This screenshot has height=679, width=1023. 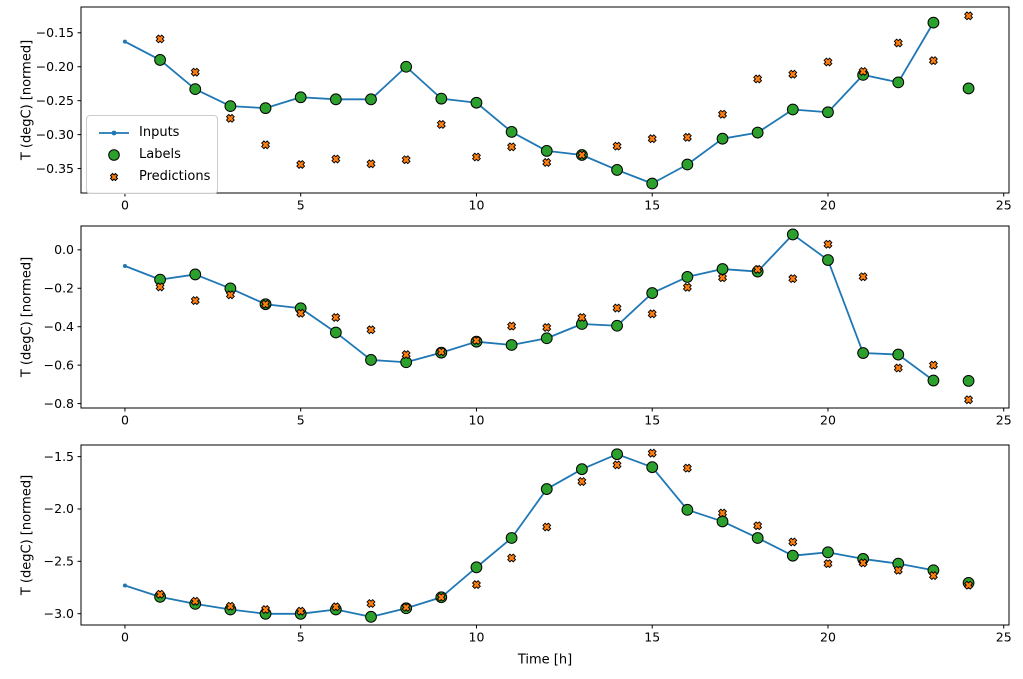 What do you see at coordinates (175, 176) in the screenshot?
I see `legend-label-predictions: Predictions` at bounding box center [175, 176].